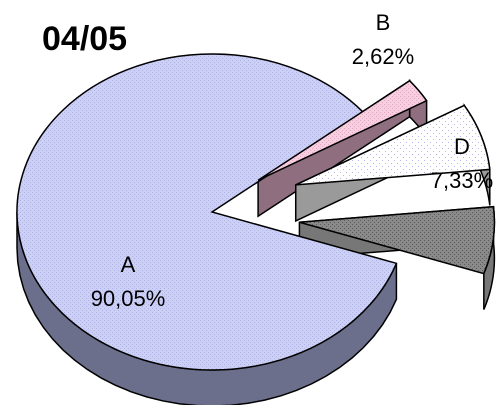 The height and width of the screenshot is (405, 504). What do you see at coordinates (128, 298) in the screenshot?
I see `slice-value-a: 90,05%` at bounding box center [128, 298].